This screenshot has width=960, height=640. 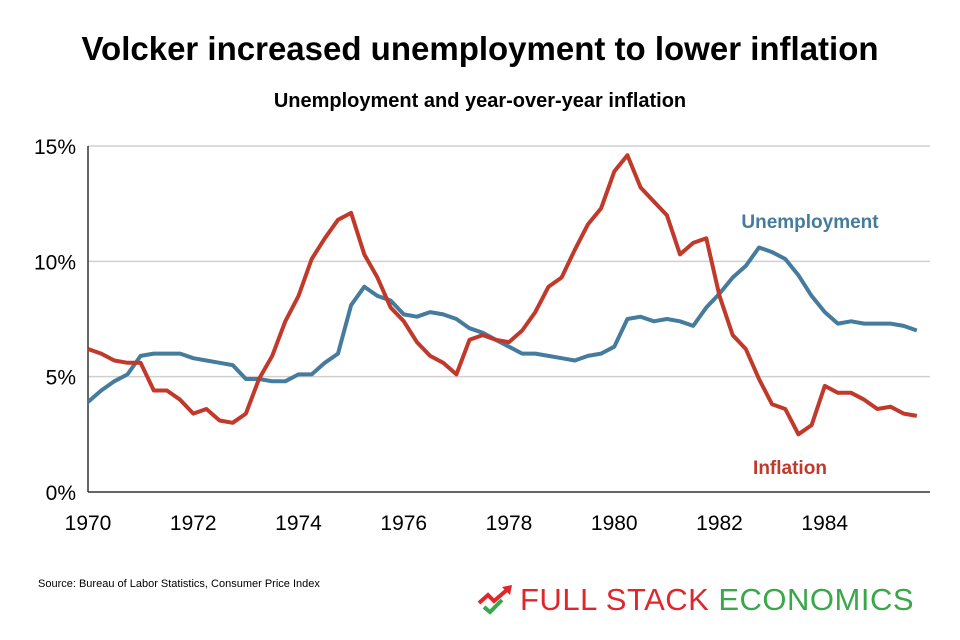 I want to click on x-tick-label: 1980, so click(x=614, y=523).